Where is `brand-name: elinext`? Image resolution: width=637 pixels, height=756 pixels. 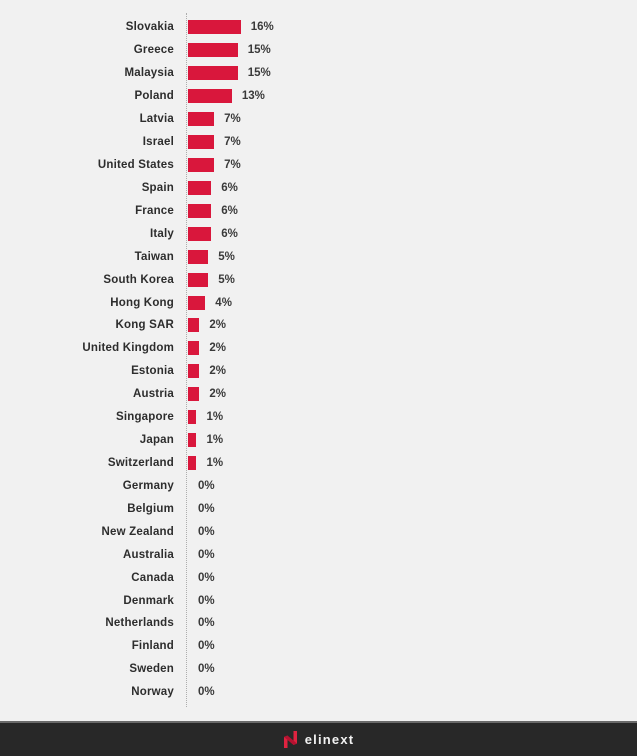
brand-name: elinext is located at coordinates (329, 739).